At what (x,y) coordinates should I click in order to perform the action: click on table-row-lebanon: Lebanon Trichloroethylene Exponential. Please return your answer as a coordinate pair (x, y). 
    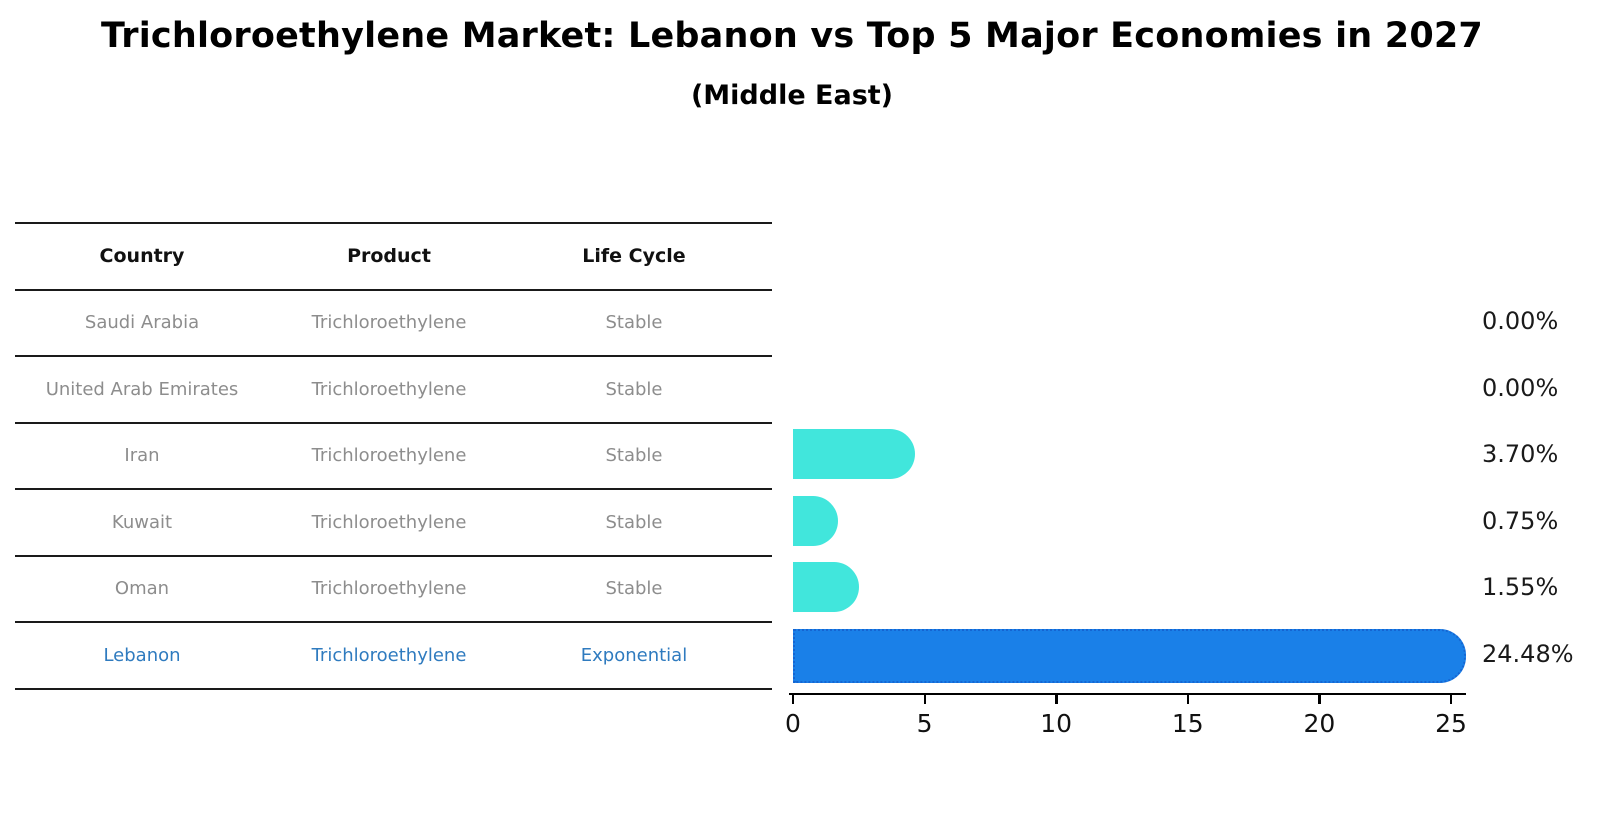
    Looking at the image, I should click on (393, 654).